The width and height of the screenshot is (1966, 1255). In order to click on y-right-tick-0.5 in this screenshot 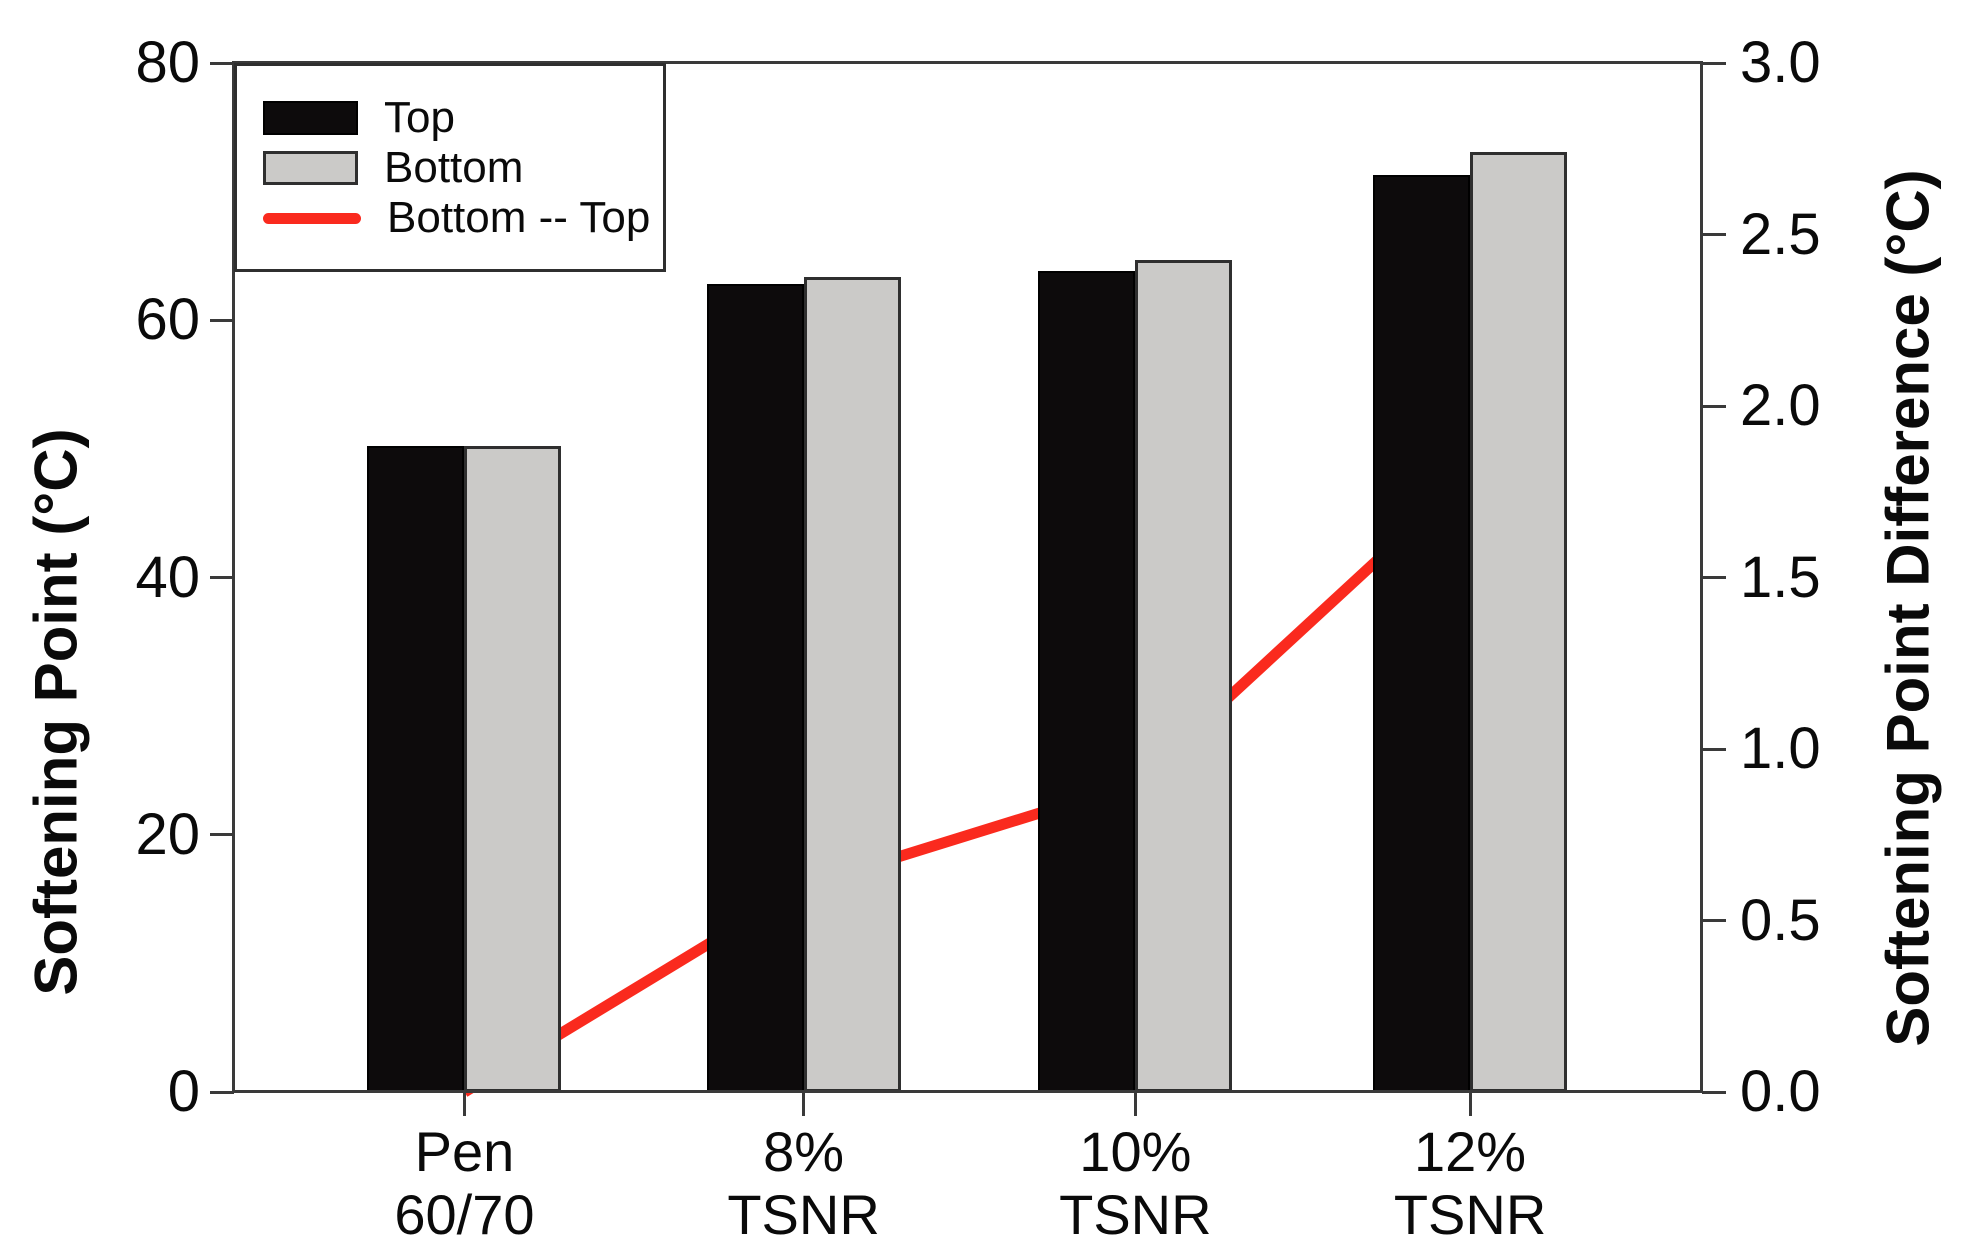, I will do `click(1714, 920)`.